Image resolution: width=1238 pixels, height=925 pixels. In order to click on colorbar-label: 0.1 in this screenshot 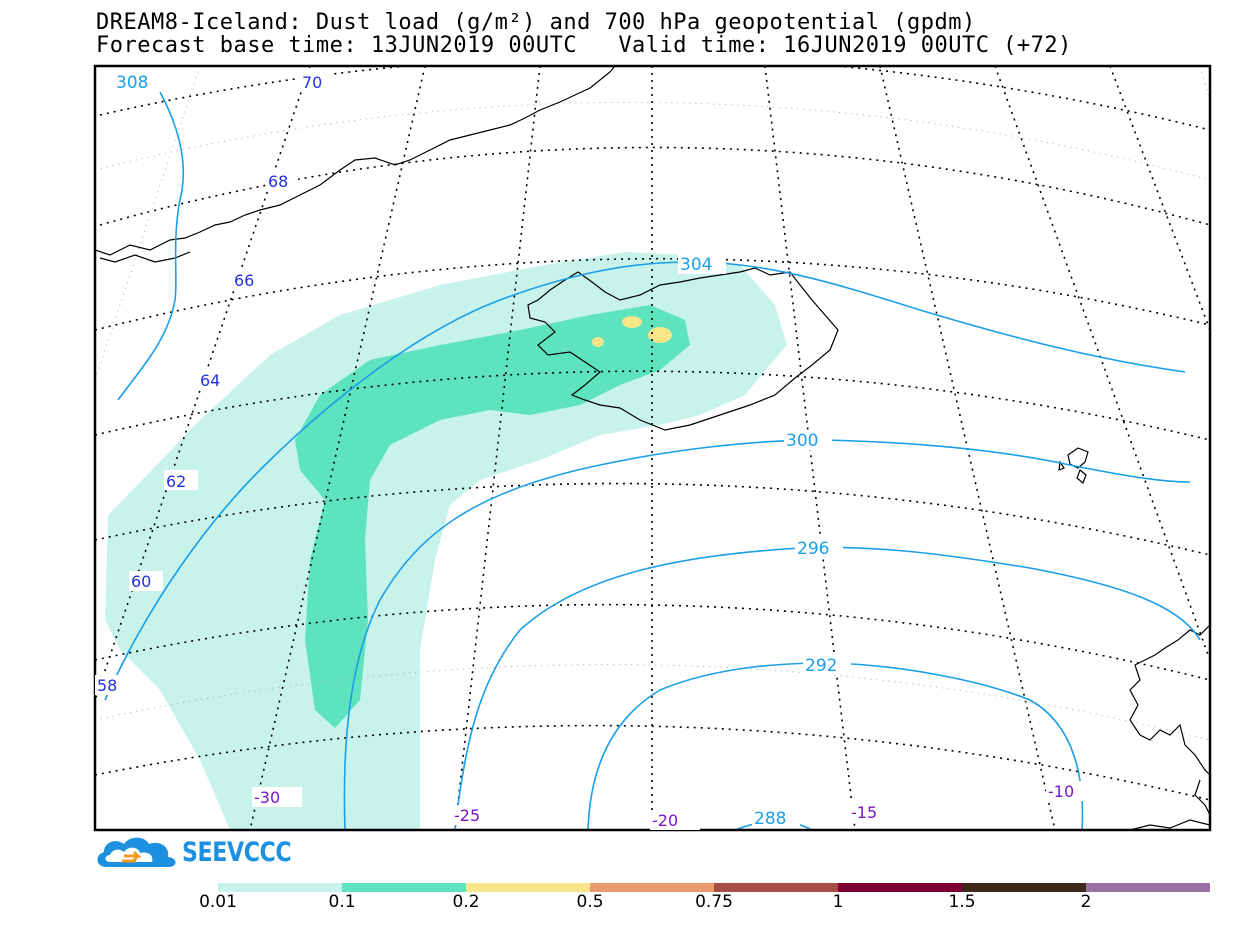, I will do `click(342, 902)`.